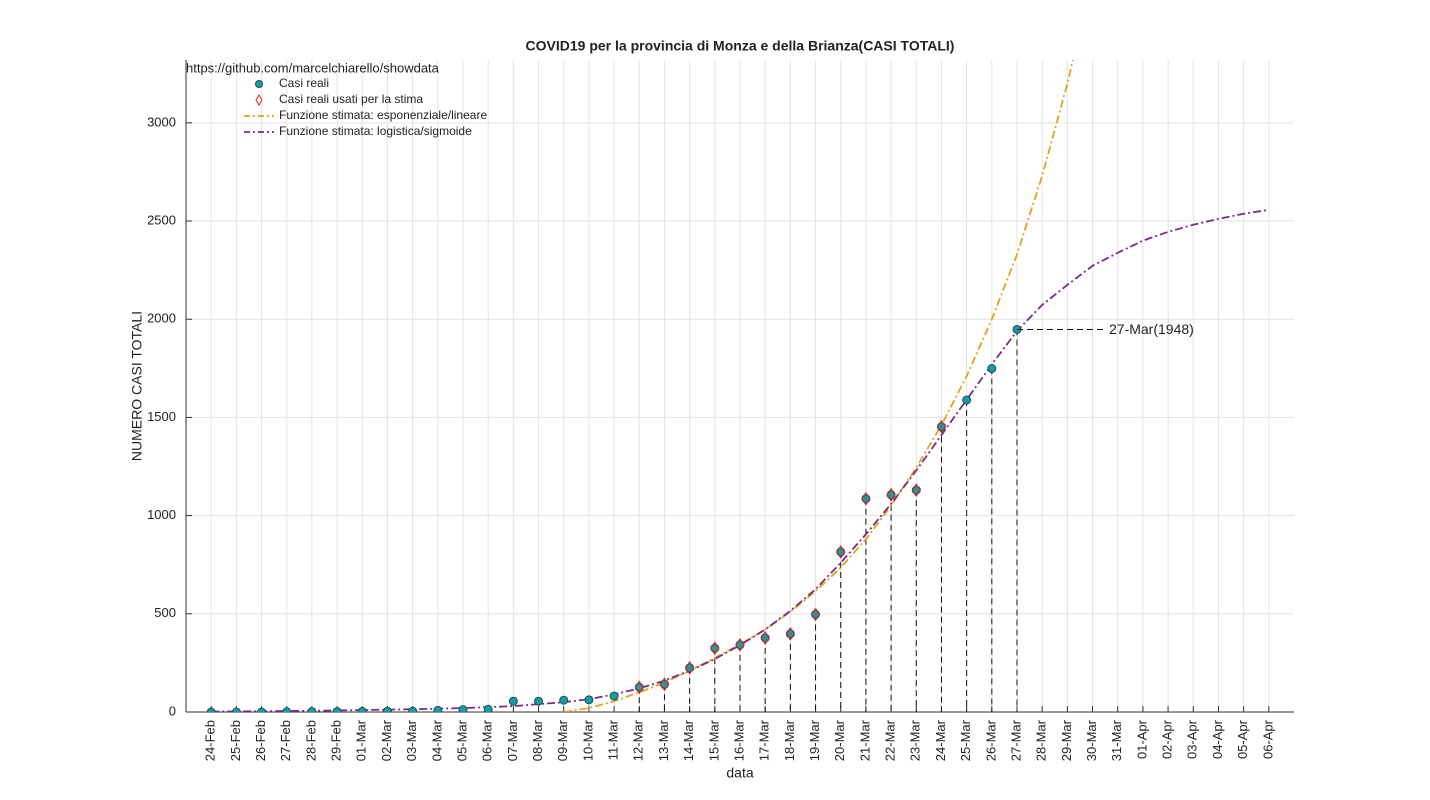 Image resolution: width=1430 pixels, height=800 pixels. I want to click on x-tick-label: 26-Feb, so click(260, 740).